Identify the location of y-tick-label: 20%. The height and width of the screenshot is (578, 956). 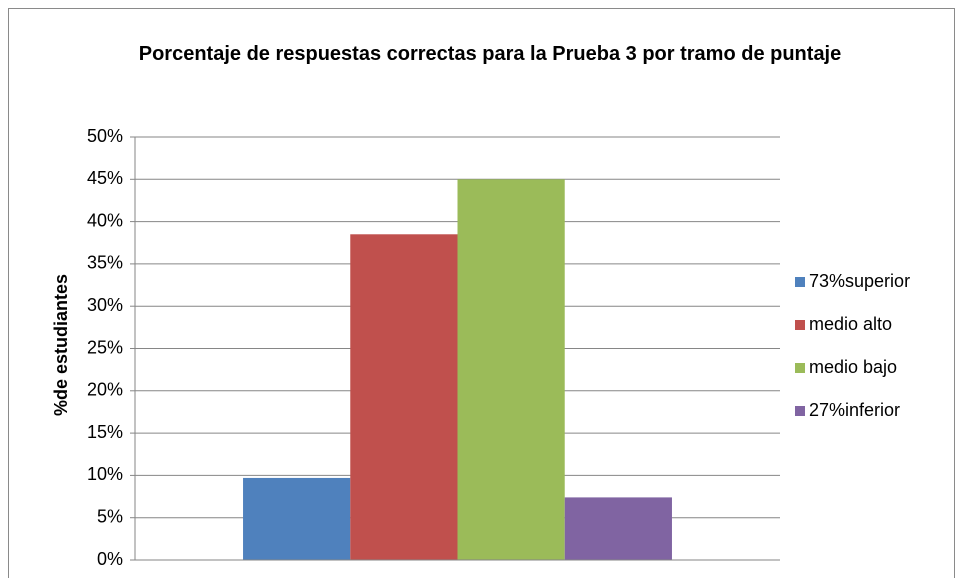
(105, 390).